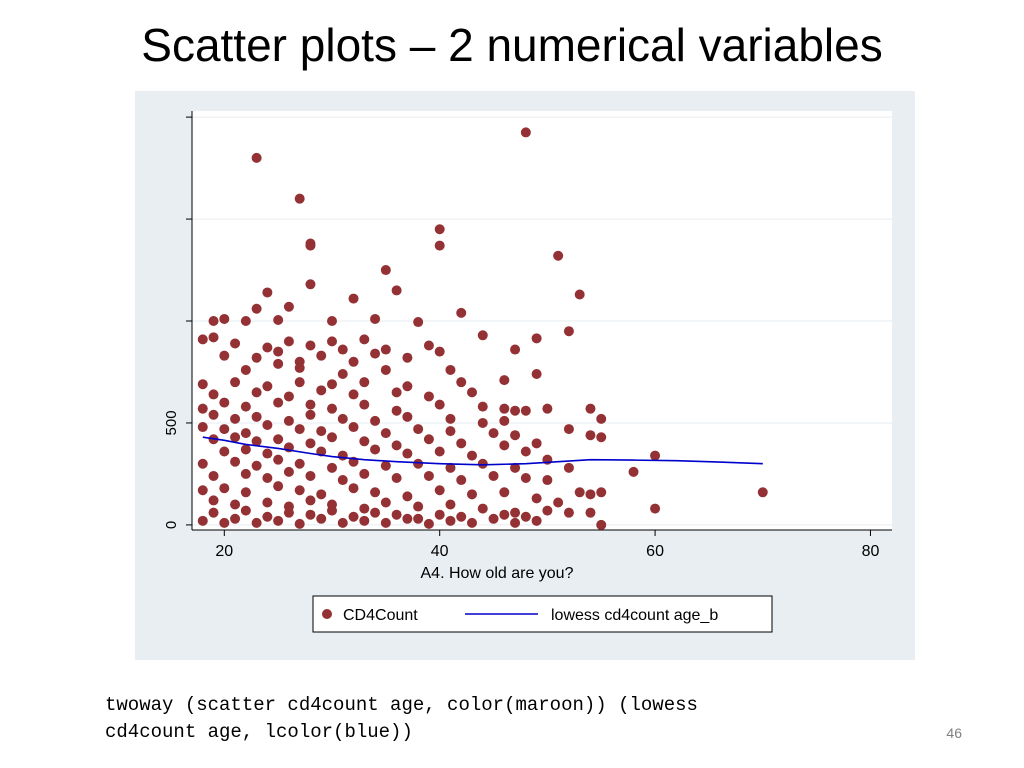 This screenshot has width=1024, height=768. What do you see at coordinates (655, 551) in the screenshot?
I see `x-tick-label-60: 60` at bounding box center [655, 551].